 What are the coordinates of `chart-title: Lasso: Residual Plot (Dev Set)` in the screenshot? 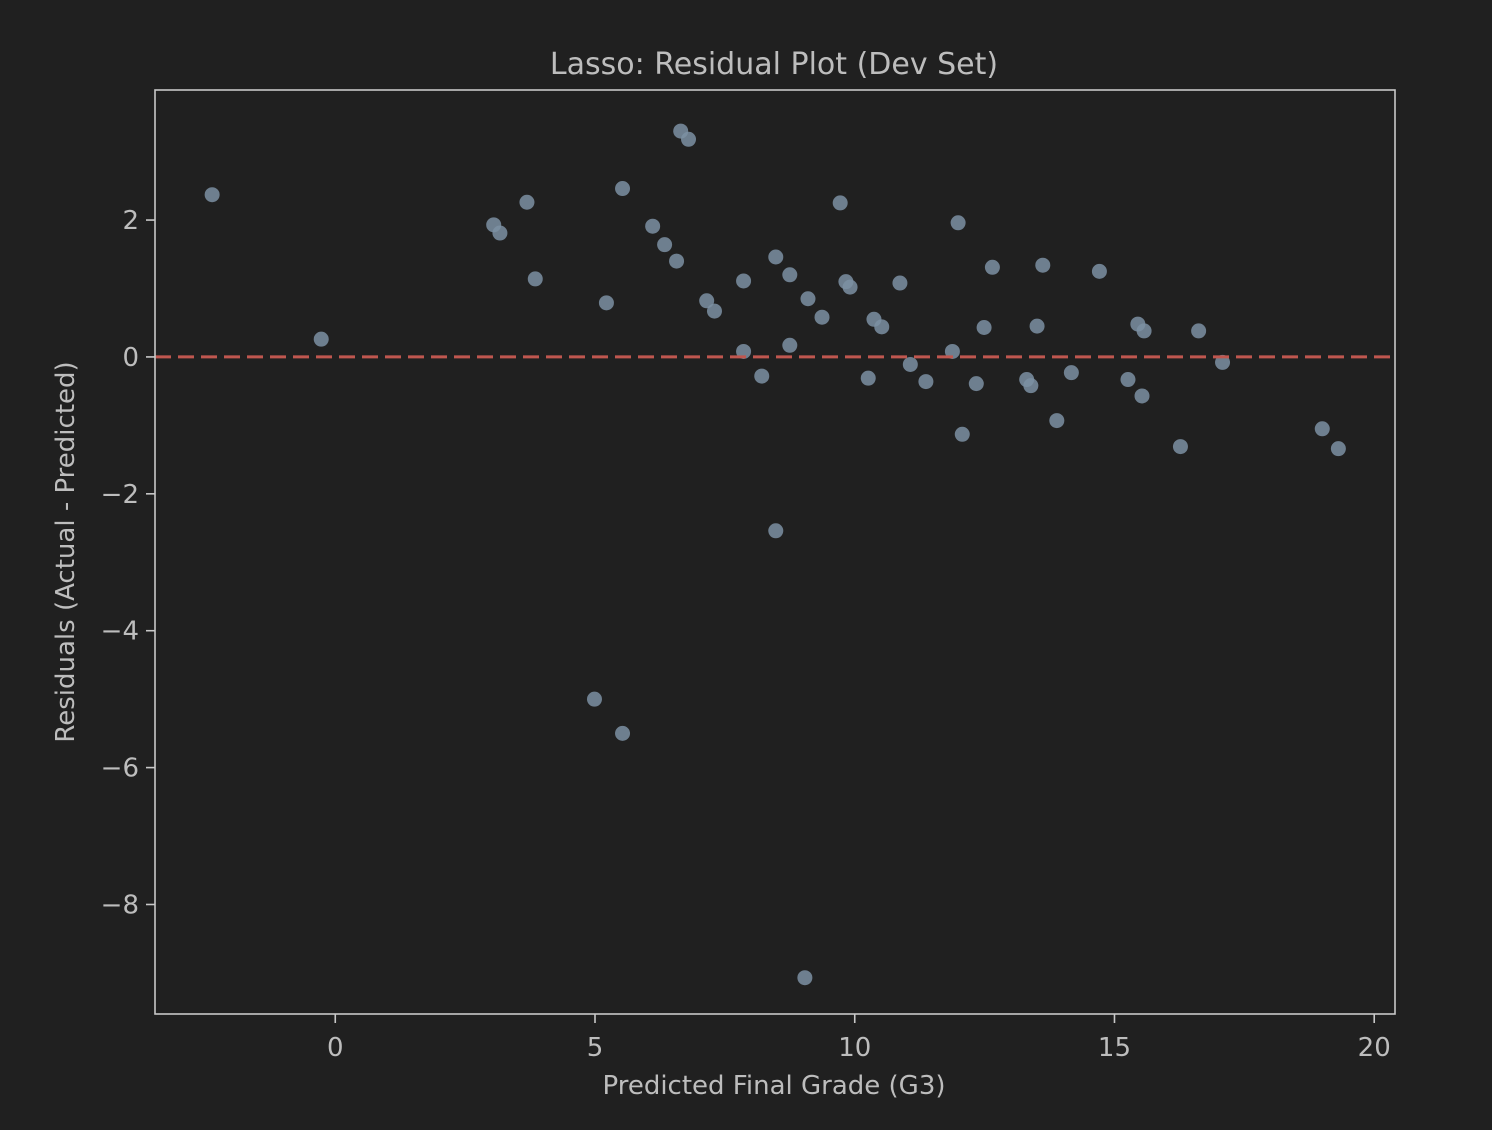 It's located at (774, 64).